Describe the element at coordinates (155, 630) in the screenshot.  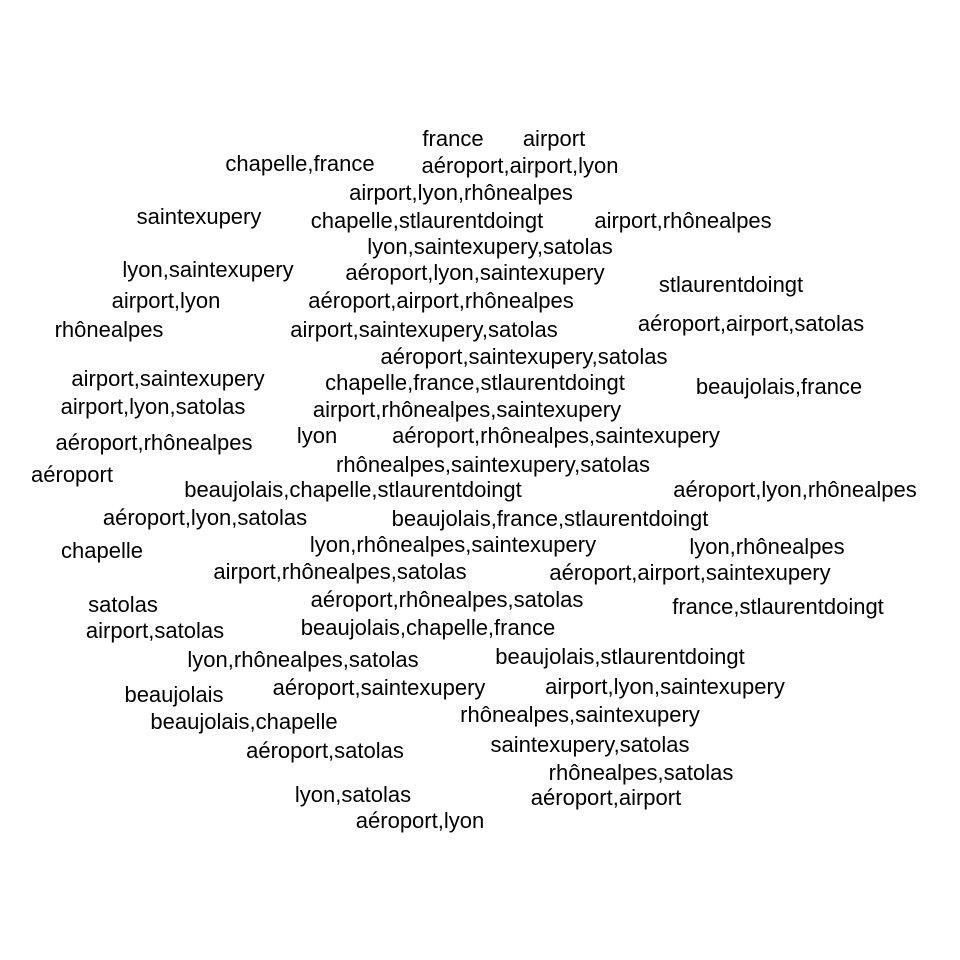
I see `term-airport-satolas: airport,satolas` at that location.